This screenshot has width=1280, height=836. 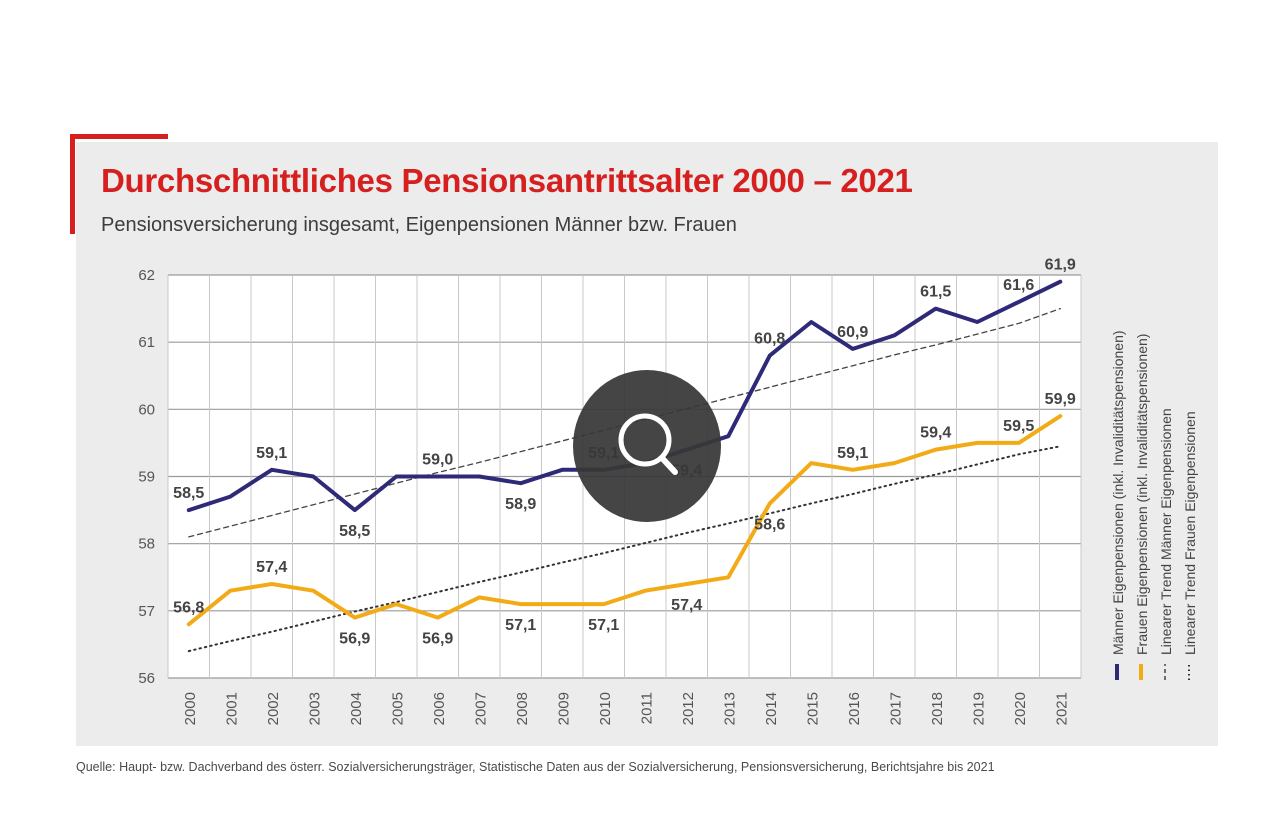 What do you see at coordinates (273, 708) in the screenshot?
I see `x-tick-label: 2002` at bounding box center [273, 708].